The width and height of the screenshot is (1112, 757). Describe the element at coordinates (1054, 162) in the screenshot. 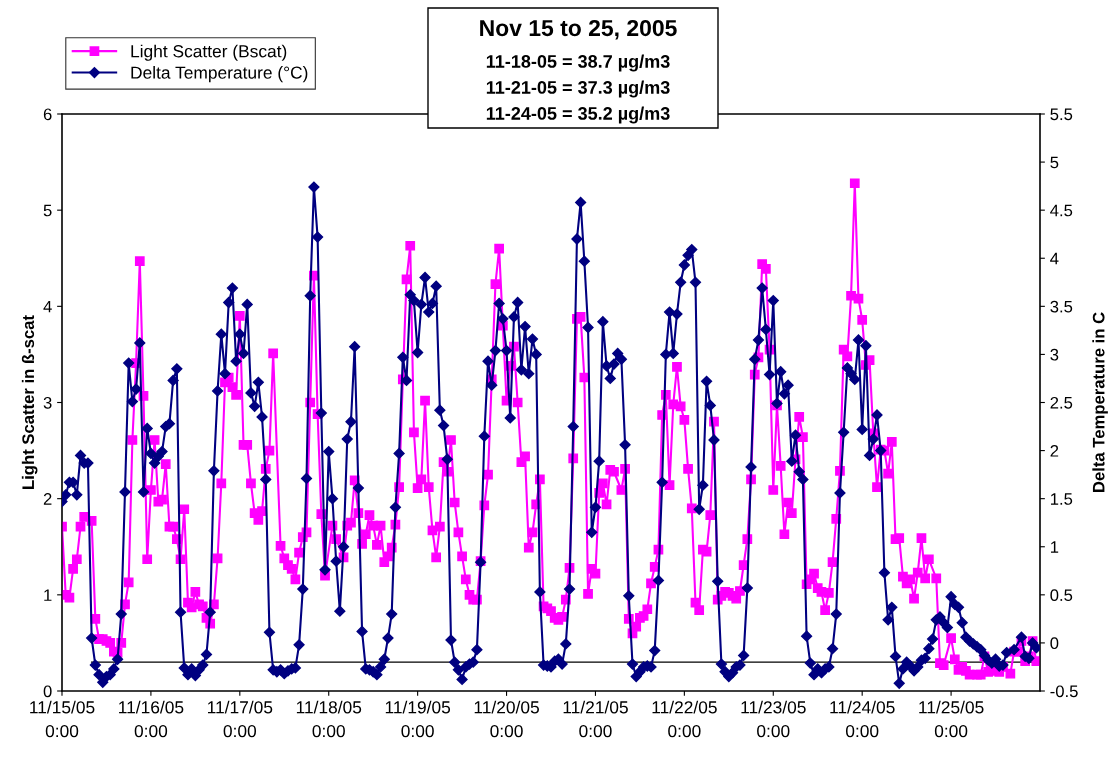

I see `y2-tick-label: 5` at that location.